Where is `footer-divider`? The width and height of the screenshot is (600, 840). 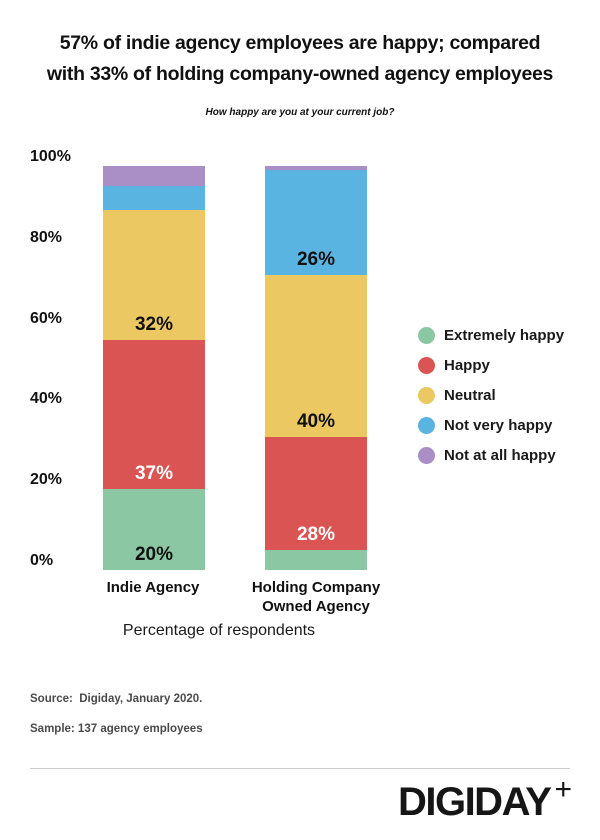 footer-divider is located at coordinates (300, 768).